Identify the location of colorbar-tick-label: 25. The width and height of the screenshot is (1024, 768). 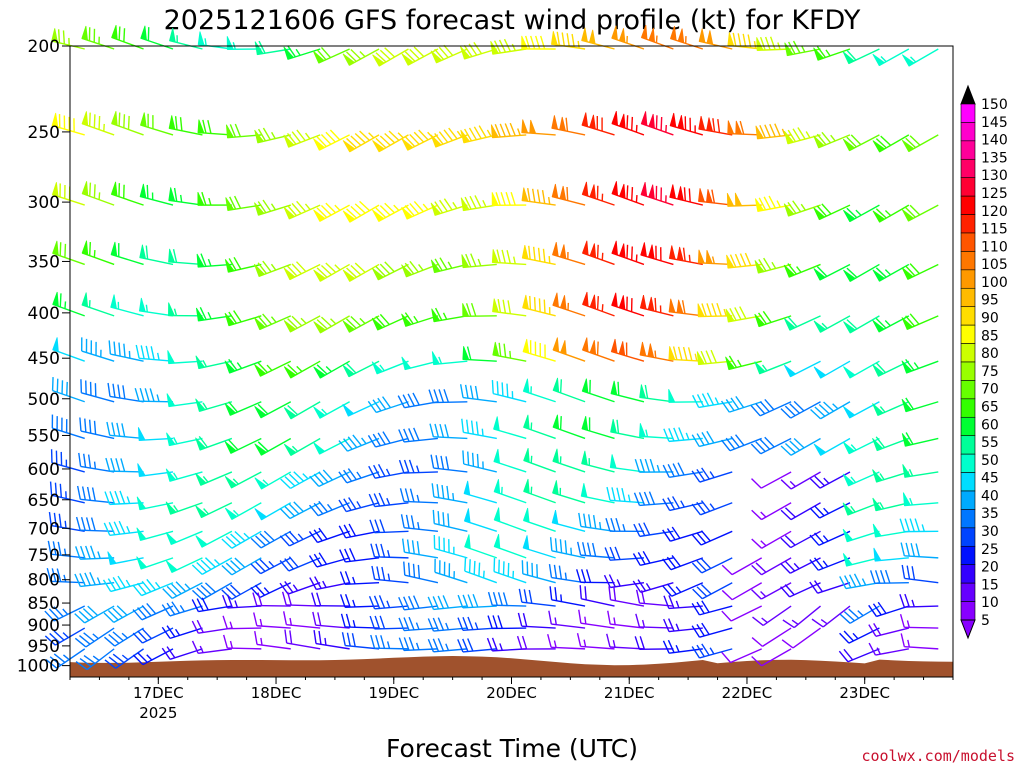
(990, 550).